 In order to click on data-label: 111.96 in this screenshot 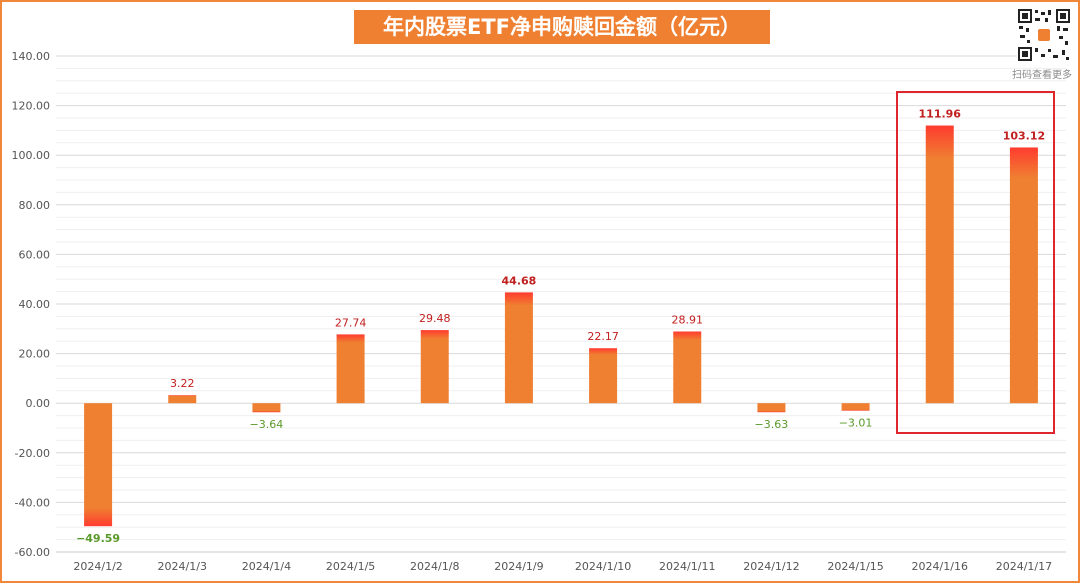, I will do `click(940, 114)`.